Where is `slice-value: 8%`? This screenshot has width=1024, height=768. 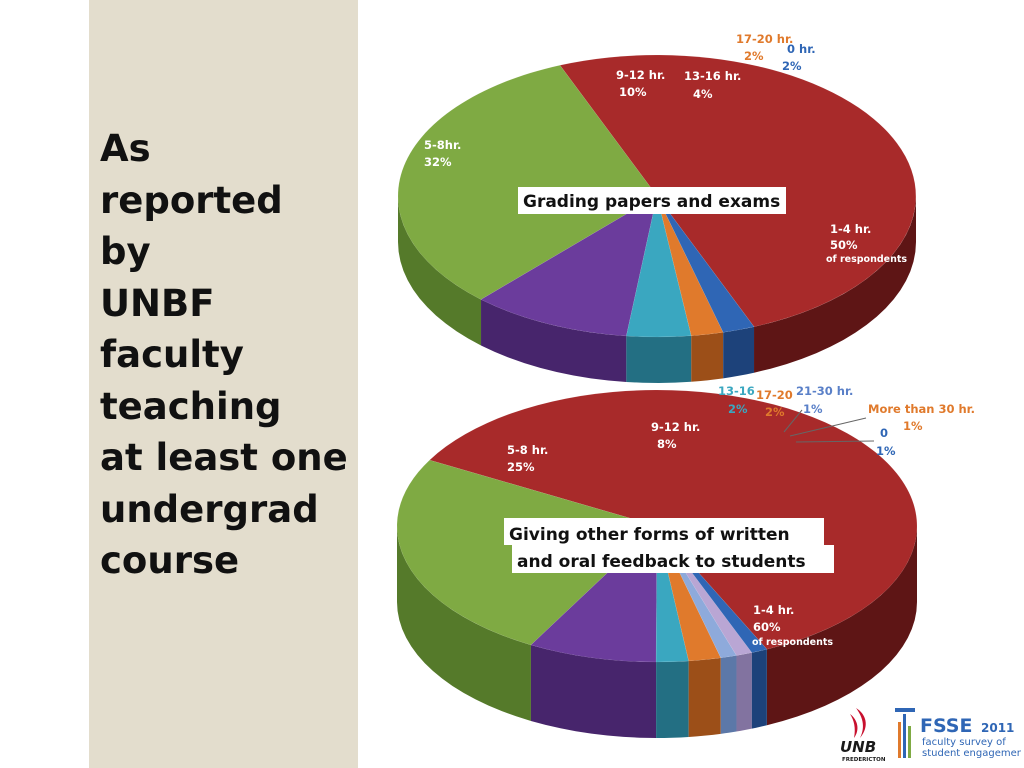
slice-value: 8% is located at coordinates (667, 444).